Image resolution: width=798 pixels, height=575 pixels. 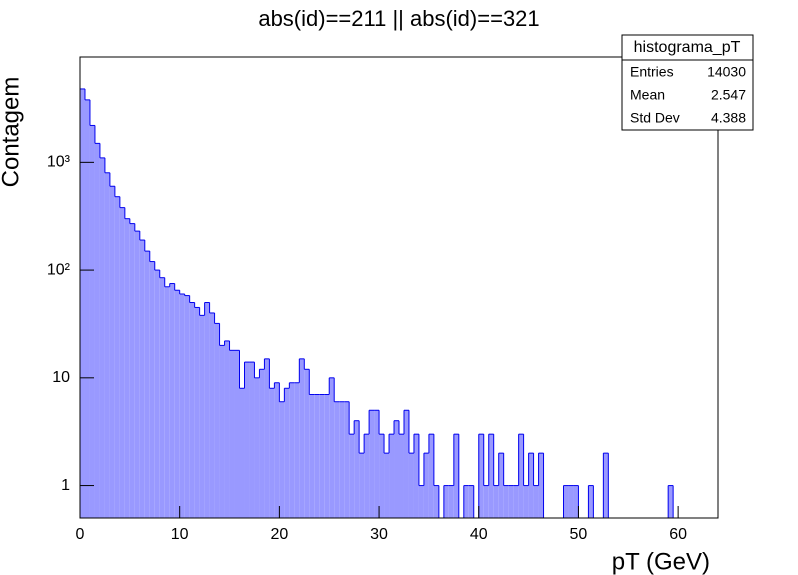 I want to click on x-axis-label: pT (GeV), so click(x=661, y=561).